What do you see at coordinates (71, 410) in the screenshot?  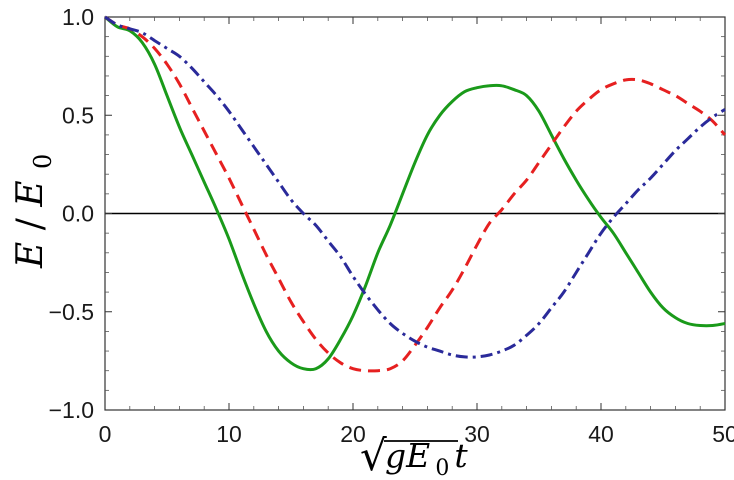 I see `y-tick-label: −1.0` at bounding box center [71, 410].